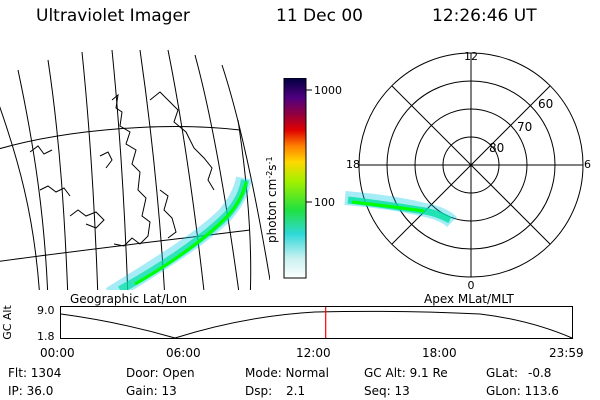 Image resolution: width=600 pixels, height=400 pixels. I want to click on glon-readout: GLon: 113.6, so click(522, 391).